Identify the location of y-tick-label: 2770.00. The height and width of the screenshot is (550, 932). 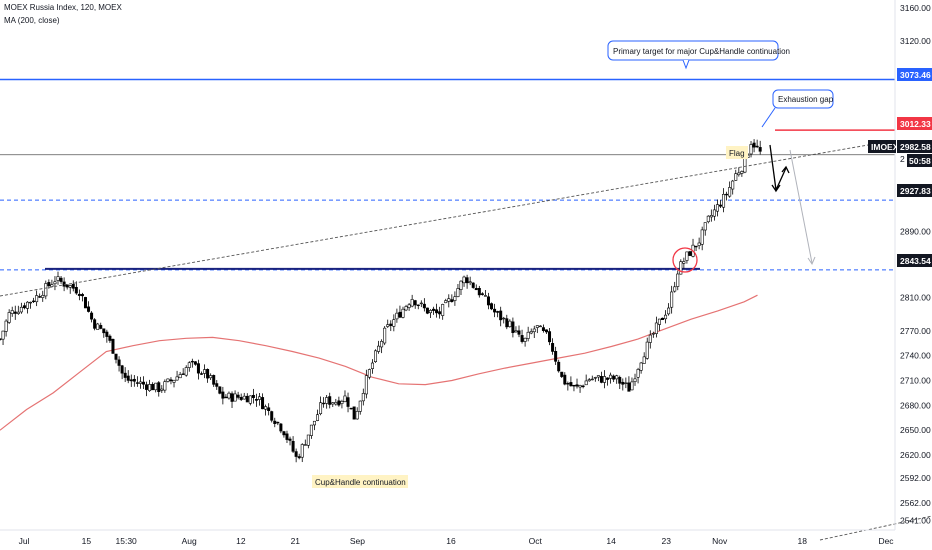
(915, 331).